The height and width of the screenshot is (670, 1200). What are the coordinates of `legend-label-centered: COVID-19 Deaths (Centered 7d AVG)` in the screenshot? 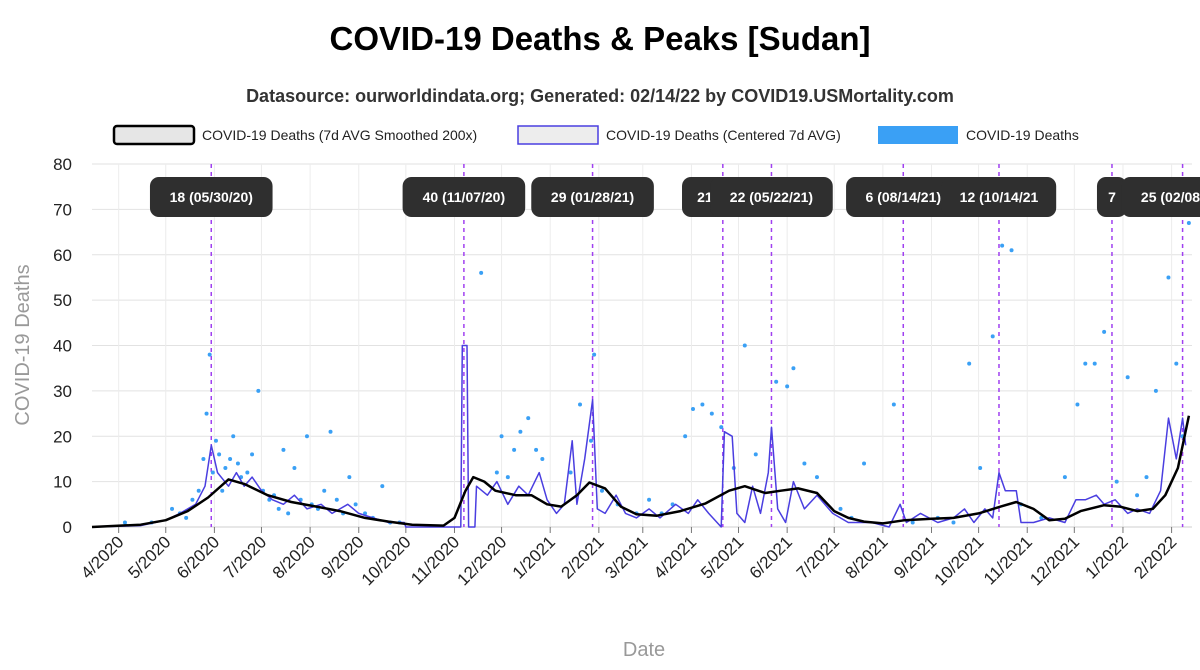 It's located at (723, 135).